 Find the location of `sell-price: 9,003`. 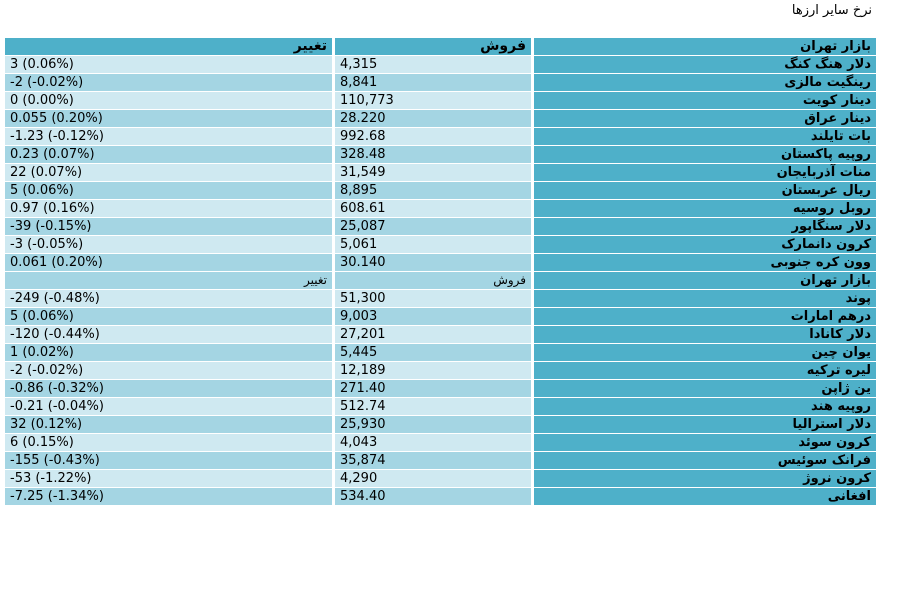

sell-price: 9,003 is located at coordinates (431, 316).